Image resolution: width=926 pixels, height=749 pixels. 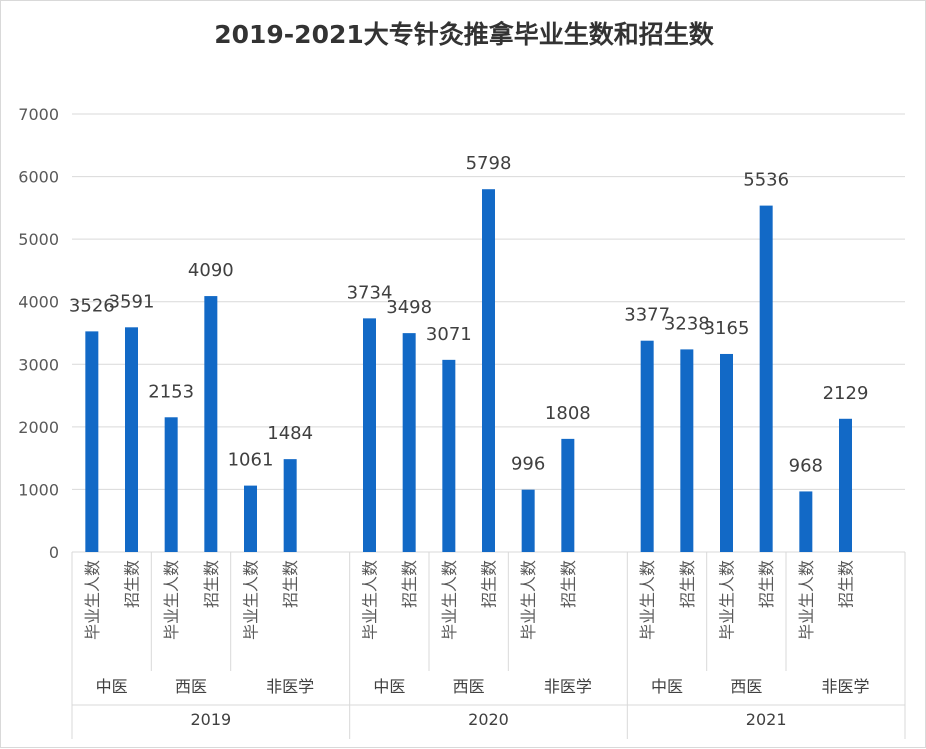 What do you see at coordinates (38, 177) in the screenshot?
I see `y-tick-label: 6000` at bounding box center [38, 177].